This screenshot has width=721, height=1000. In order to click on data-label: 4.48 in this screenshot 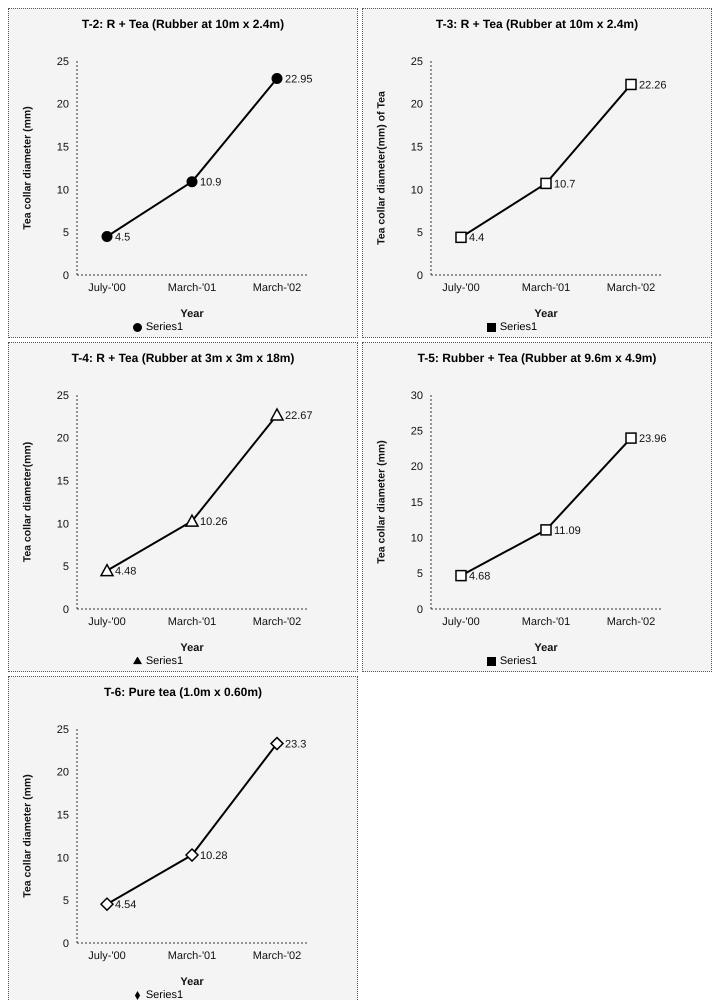, I will do `click(125, 572)`.